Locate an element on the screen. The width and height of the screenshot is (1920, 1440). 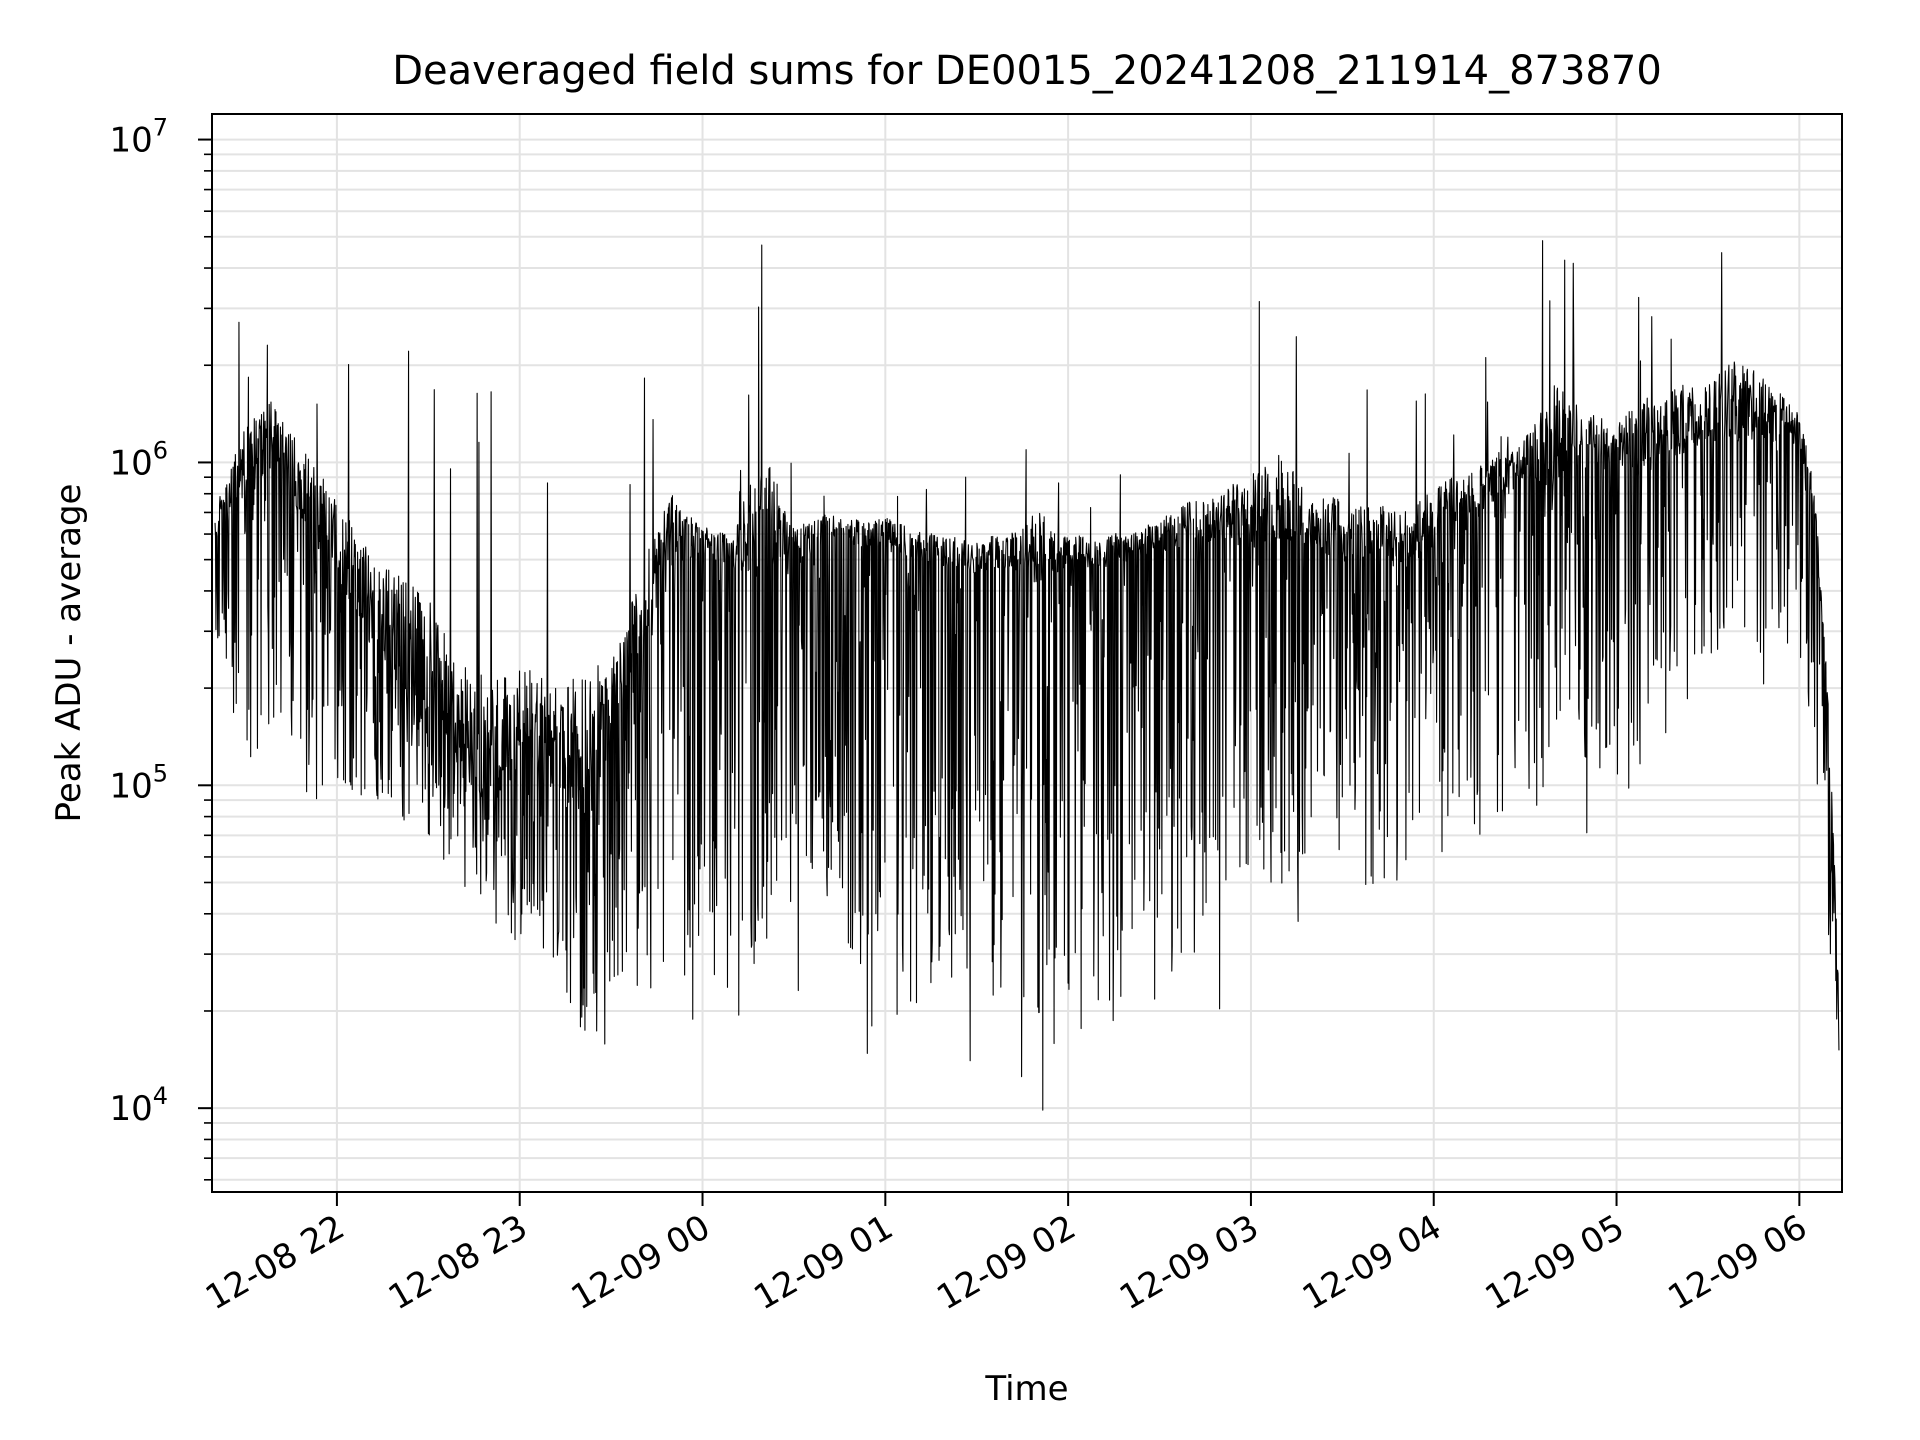
y-axis: 10⁴ 10⁵ 10⁶ 10⁷ is located at coordinates (160, 647).